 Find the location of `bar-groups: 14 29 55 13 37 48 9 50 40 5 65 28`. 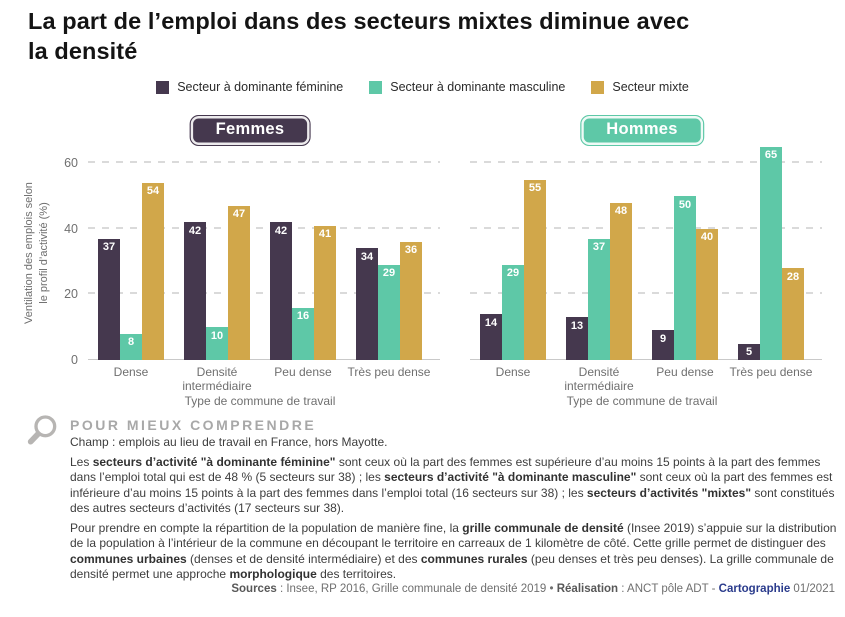

bar-groups: 14 29 55 13 37 48 9 50 40 5 65 28 is located at coordinates (642, 252).